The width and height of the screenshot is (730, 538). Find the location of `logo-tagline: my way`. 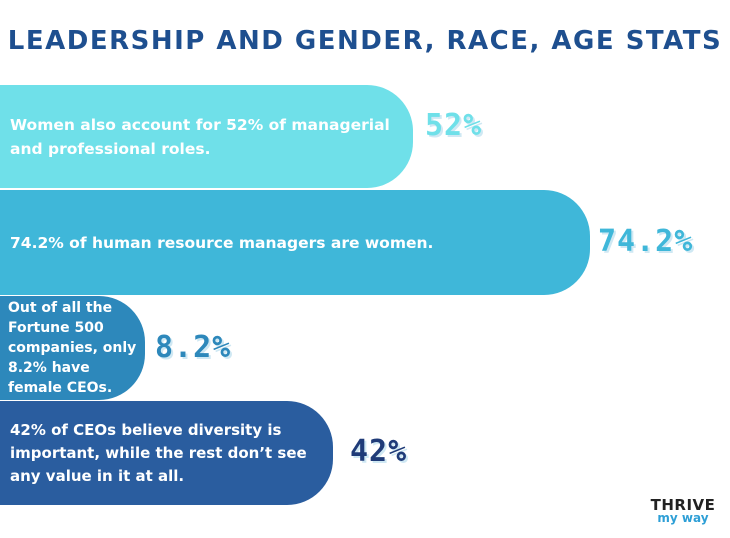

logo-tagline: my way is located at coordinates (683, 518).